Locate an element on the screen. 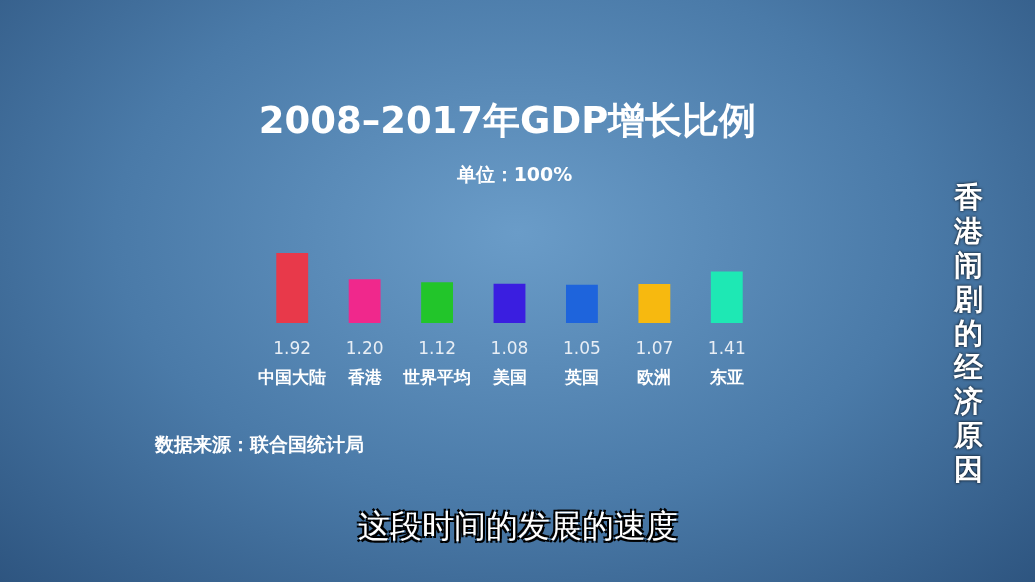 This screenshot has width=1035, height=582. text: 香港闹剧的经济原因 is located at coordinates (968, 333).